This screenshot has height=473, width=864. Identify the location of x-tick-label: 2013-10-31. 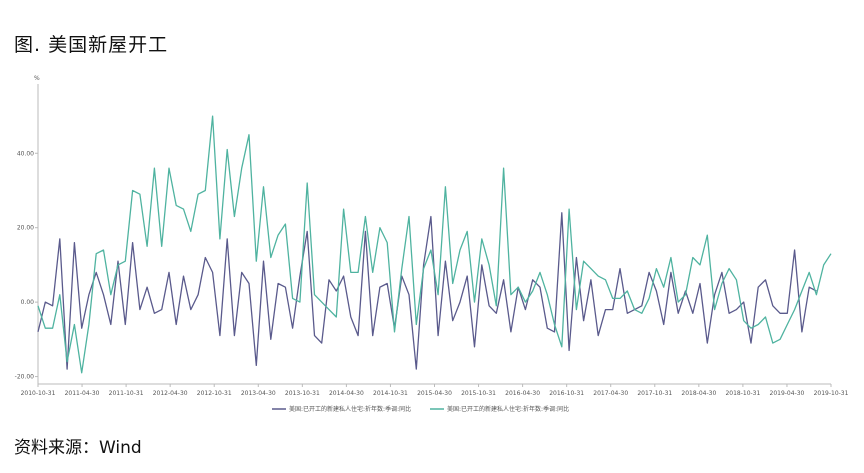
(302, 393).